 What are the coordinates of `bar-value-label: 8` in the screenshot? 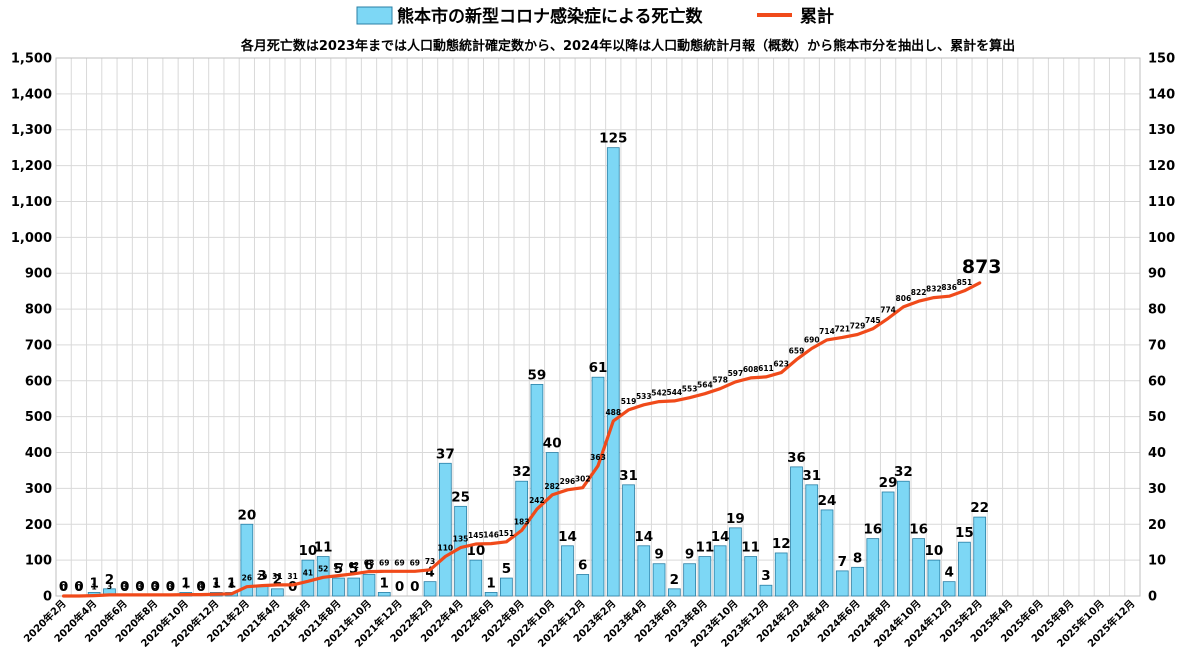 It's located at (857, 558).